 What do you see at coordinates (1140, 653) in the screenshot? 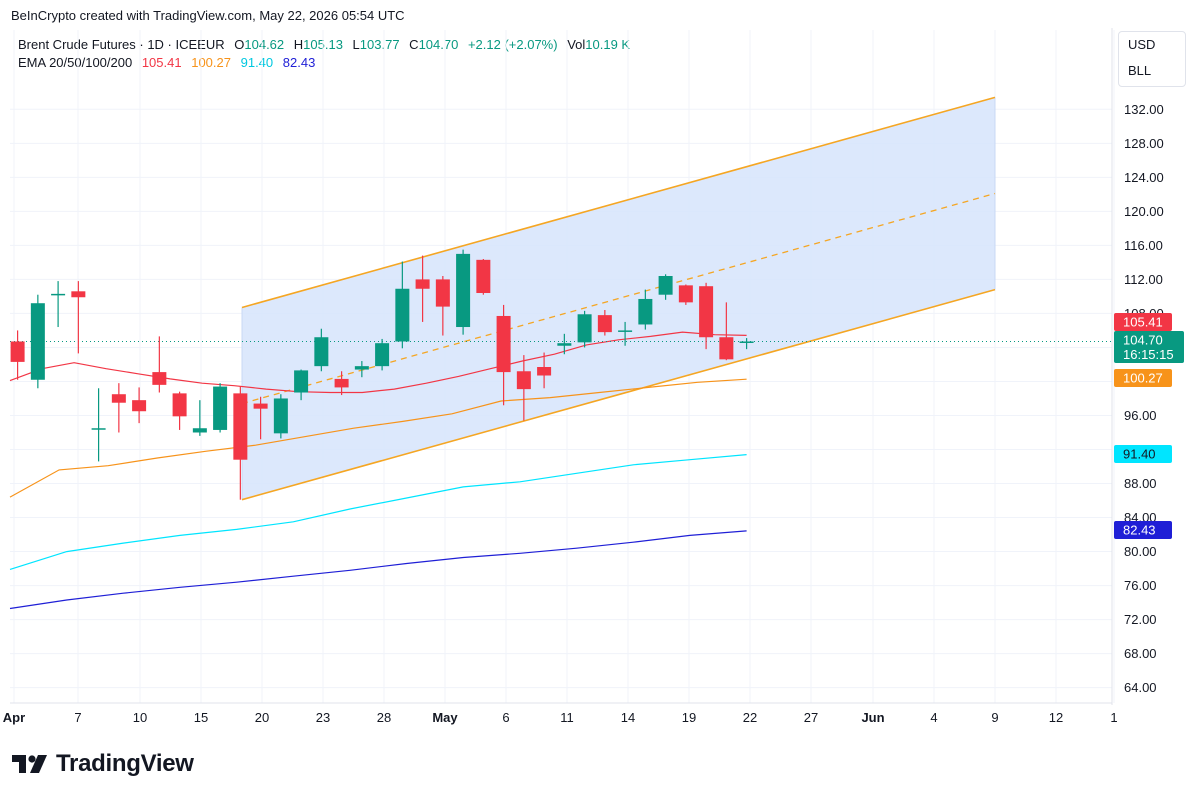
I see `price-tick-label: 68.00` at bounding box center [1140, 653].